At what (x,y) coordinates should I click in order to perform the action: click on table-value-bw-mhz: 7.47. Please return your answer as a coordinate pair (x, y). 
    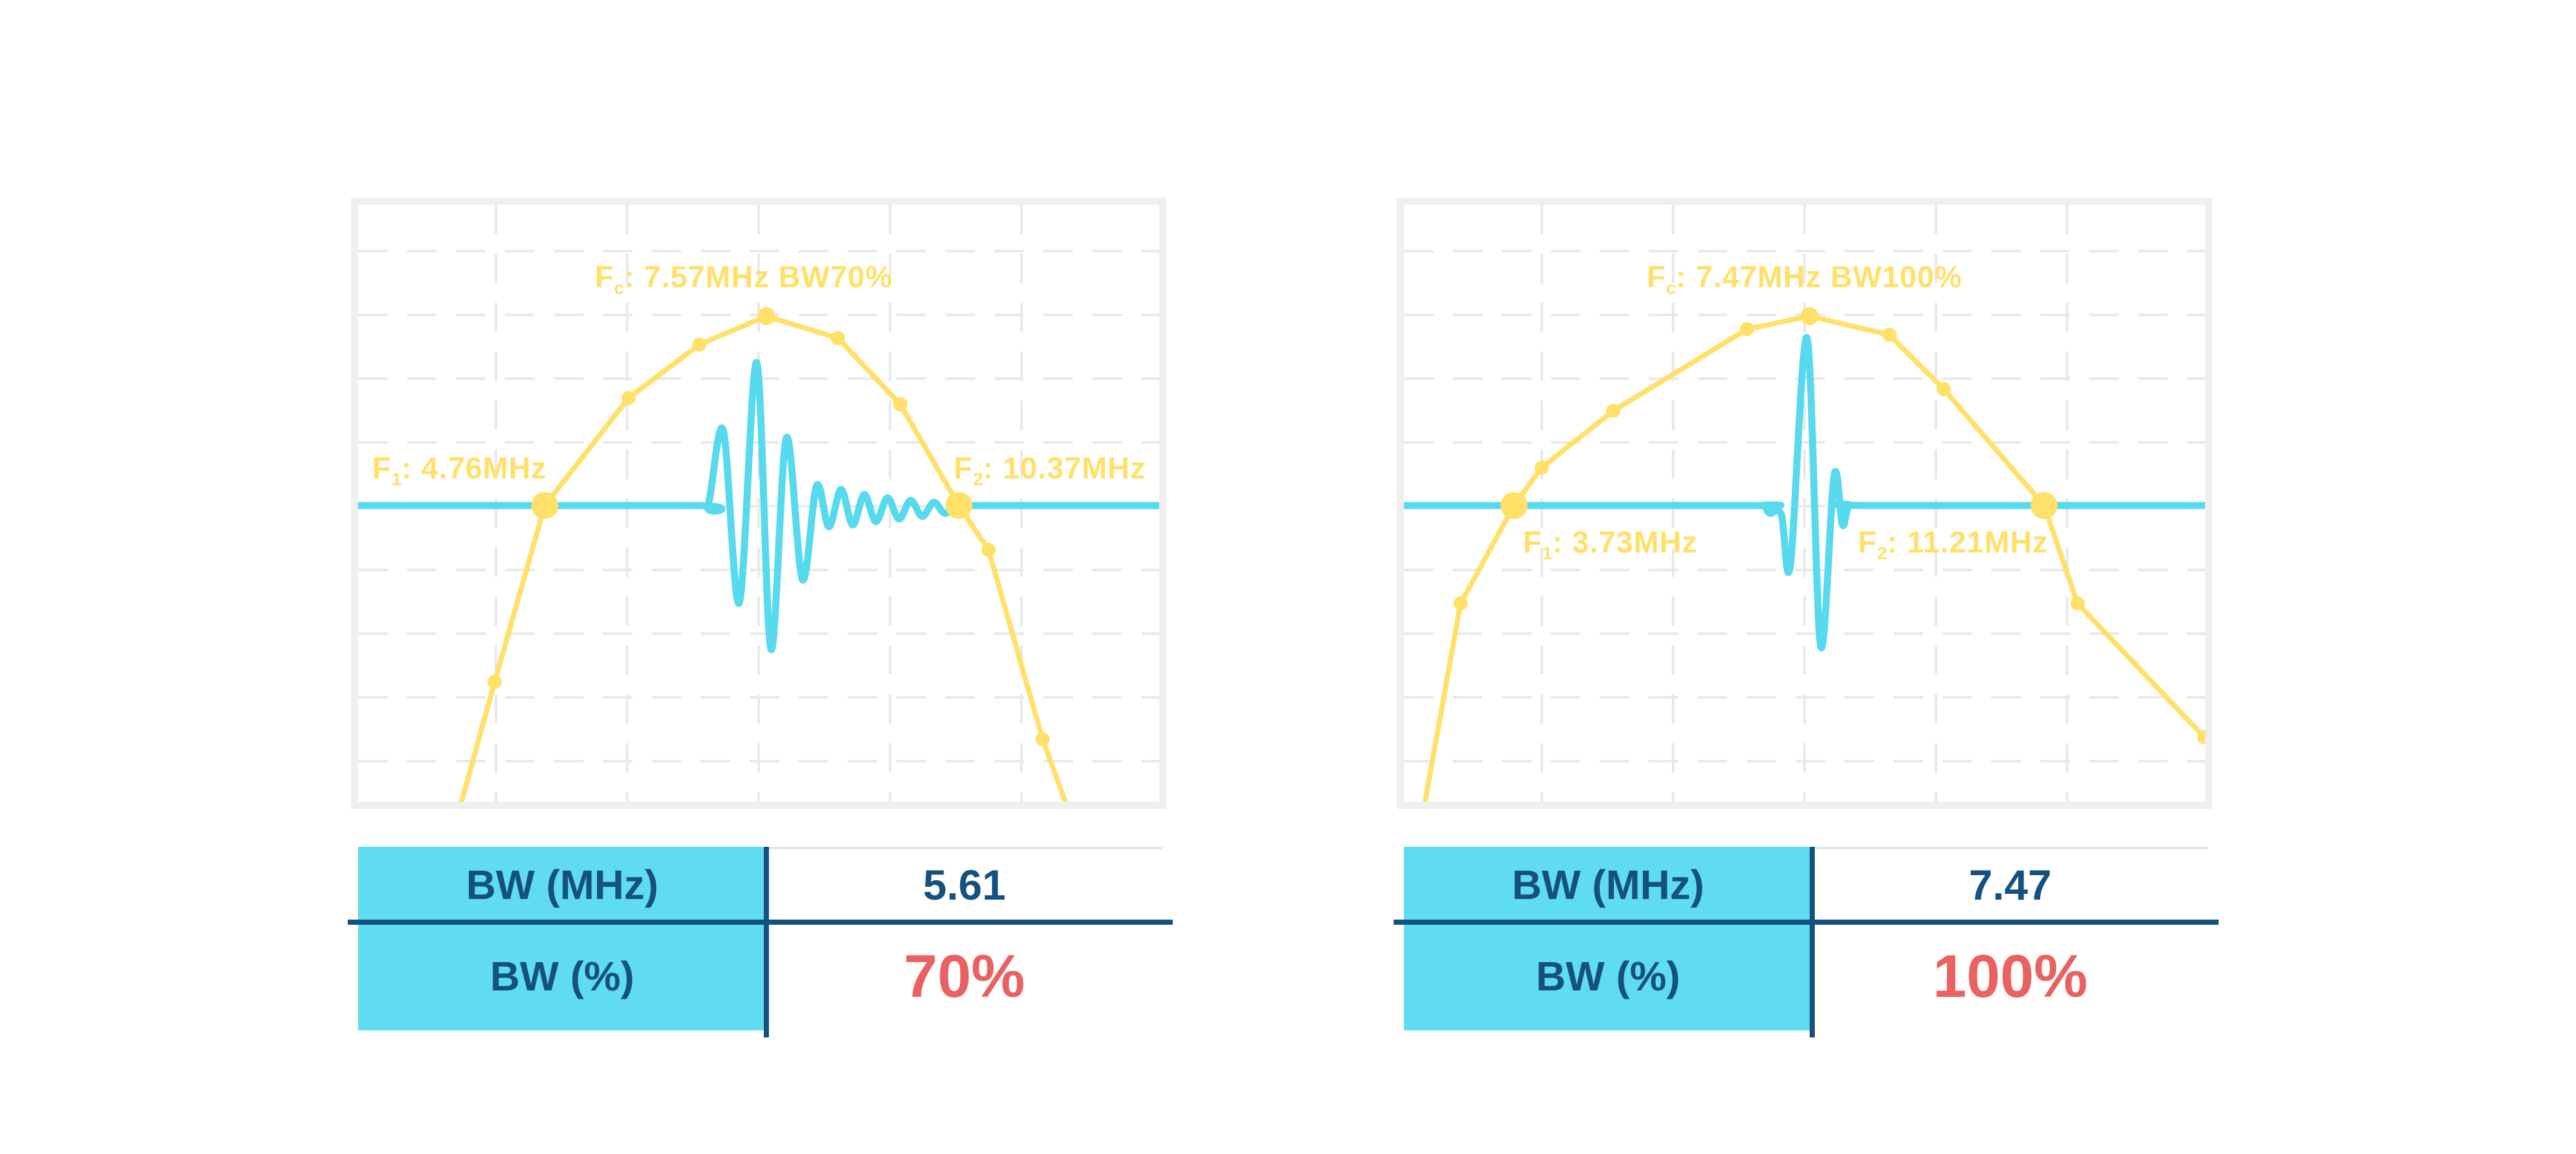
    Looking at the image, I should click on (2010, 884).